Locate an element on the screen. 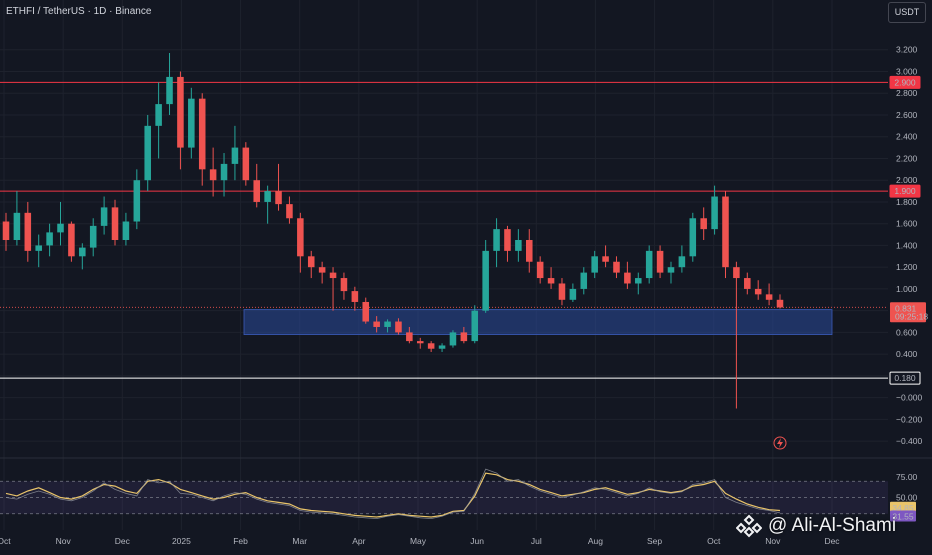 The image size is (932, 555). rsi-pane is located at coordinates (466, 488).